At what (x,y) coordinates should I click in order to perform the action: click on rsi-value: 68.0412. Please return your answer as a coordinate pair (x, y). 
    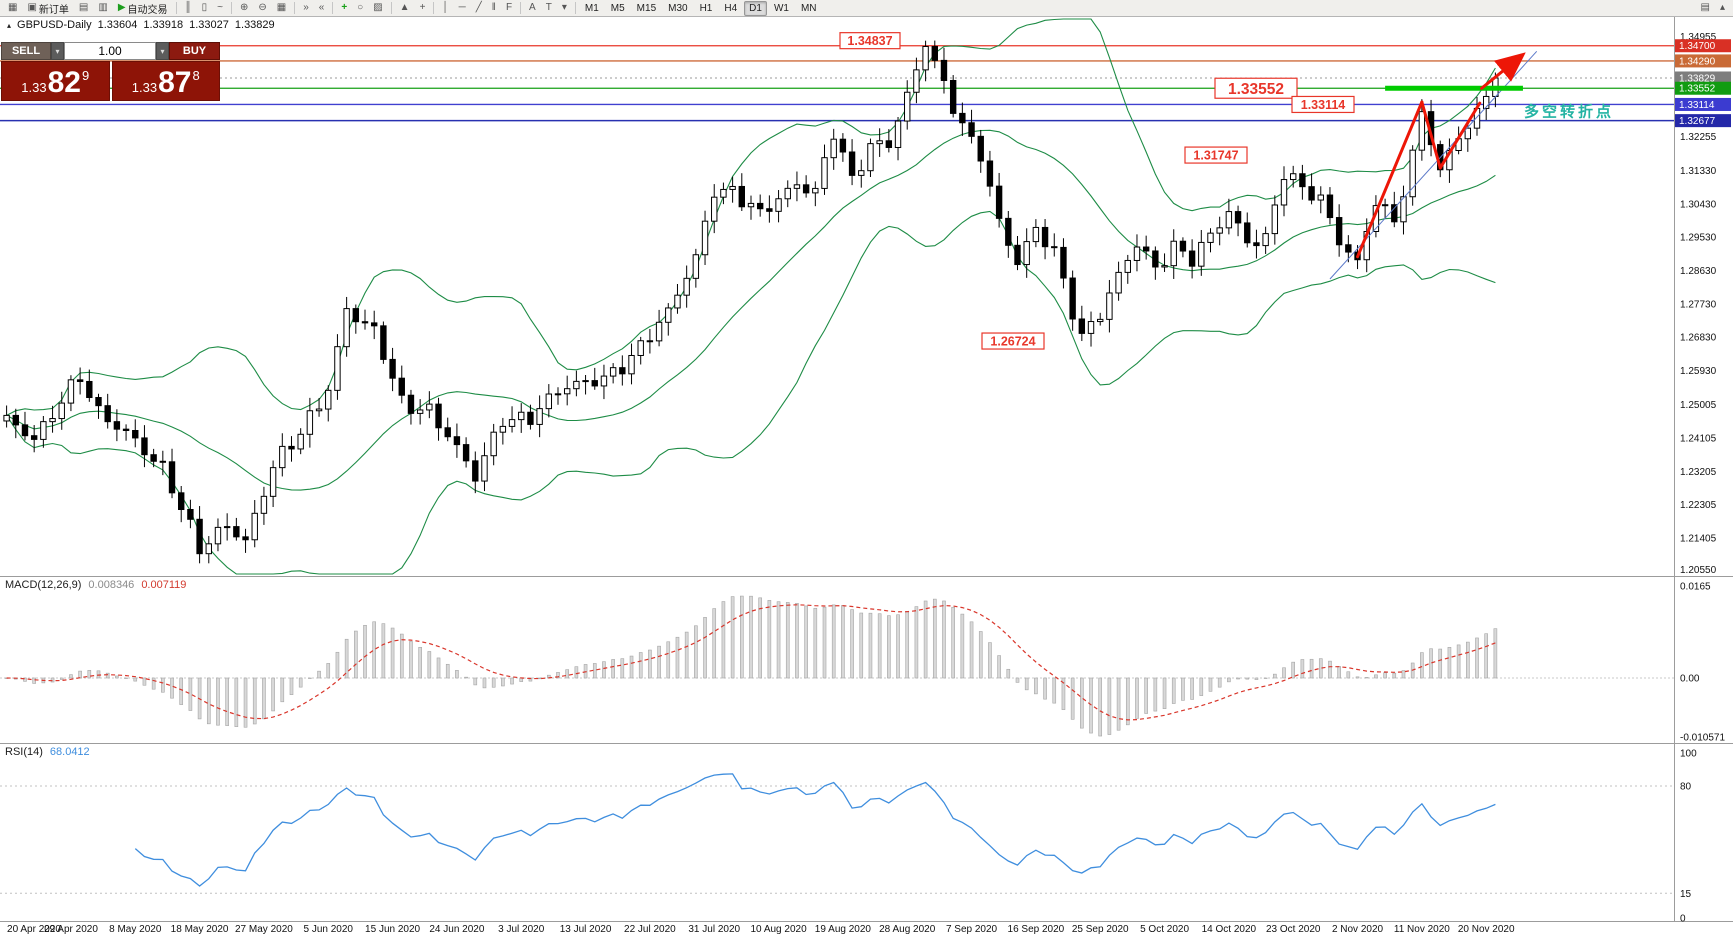
    Looking at the image, I should click on (69, 752).